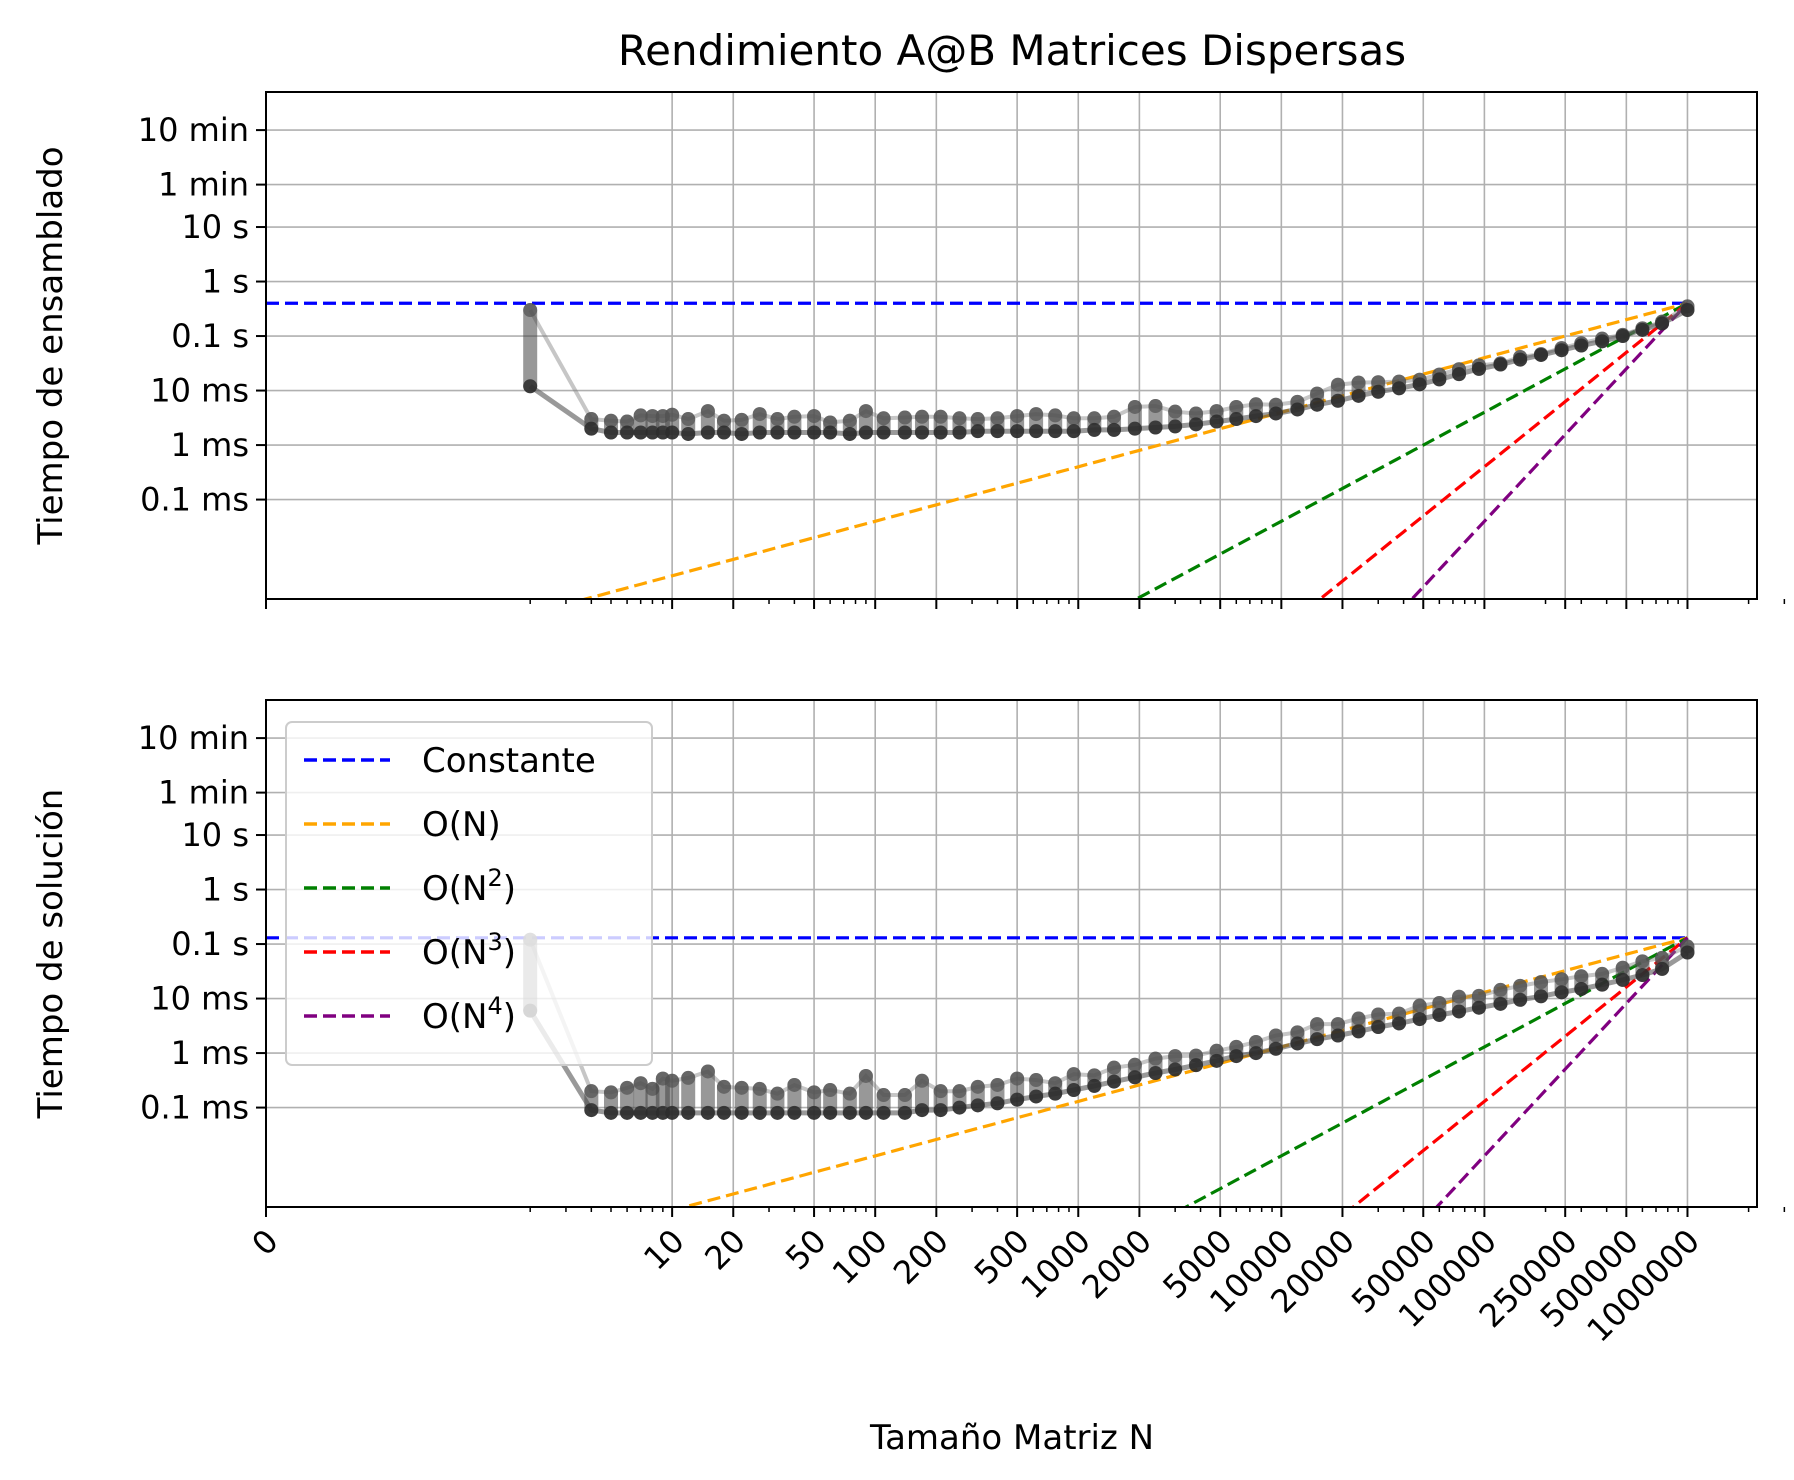 The height and width of the screenshot is (1480, 1794). I want to click on bottom-panel-ylabel: Tiempo de solución, so click(51, 954).